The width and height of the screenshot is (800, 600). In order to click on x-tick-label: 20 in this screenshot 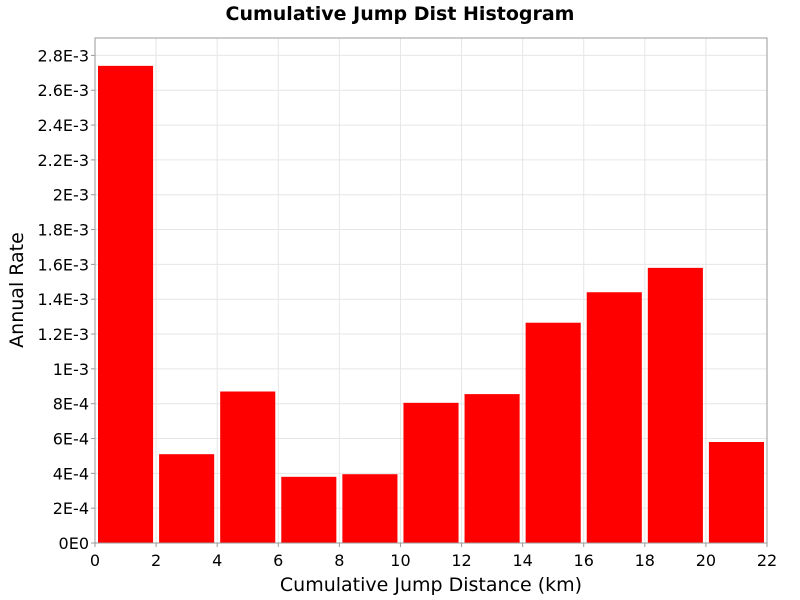, I will do `click(706, 560)`.